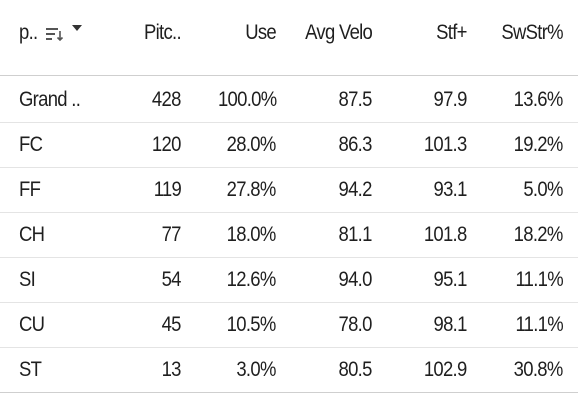 The width and height of the screenshot is (578, 400). I want to click on table-cell: 54, so click(171, 279).